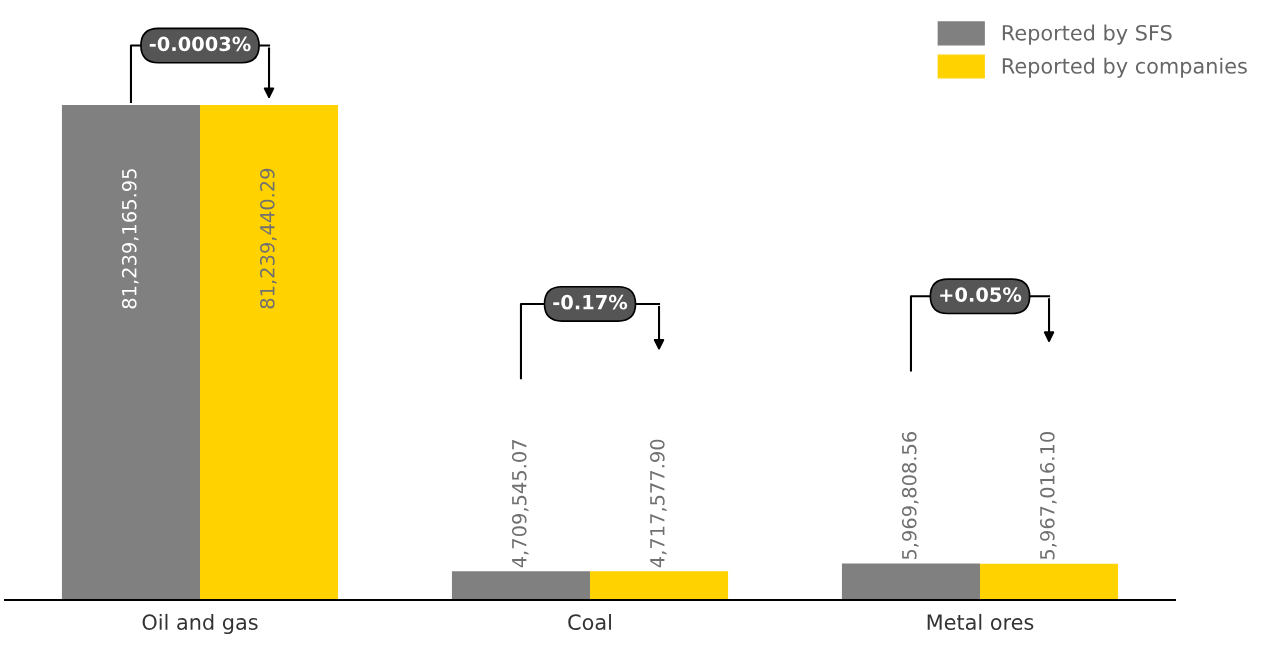 Image resolution: width=1273 pixels, height=654 pixels. I want to click on data-label: 4,709,545.07, so click(520, 504).